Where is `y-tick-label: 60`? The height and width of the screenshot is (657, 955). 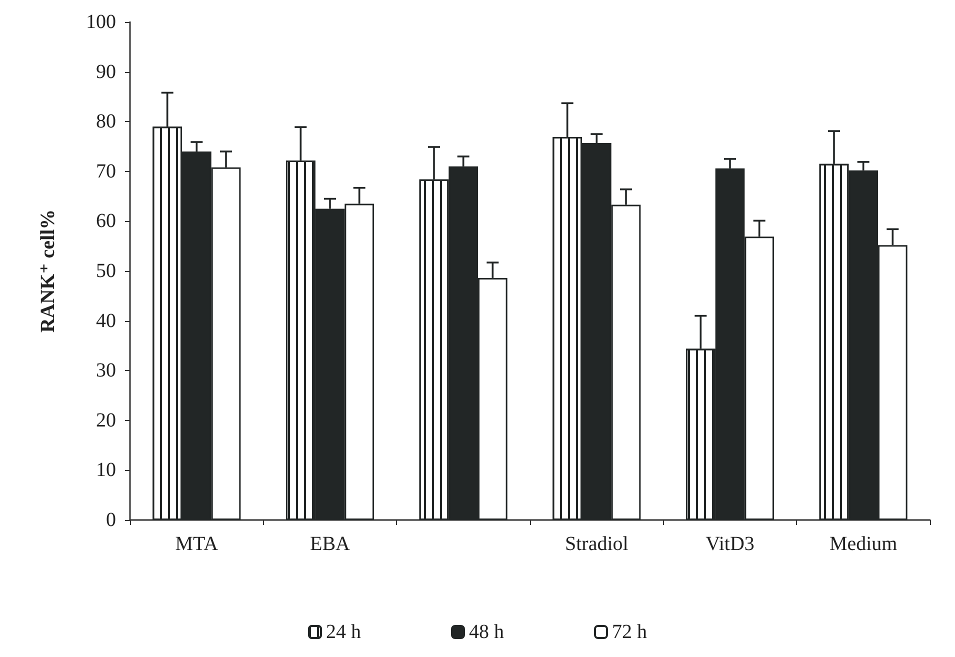
y-tick-label: 60 is located at coordinates (106, 221).